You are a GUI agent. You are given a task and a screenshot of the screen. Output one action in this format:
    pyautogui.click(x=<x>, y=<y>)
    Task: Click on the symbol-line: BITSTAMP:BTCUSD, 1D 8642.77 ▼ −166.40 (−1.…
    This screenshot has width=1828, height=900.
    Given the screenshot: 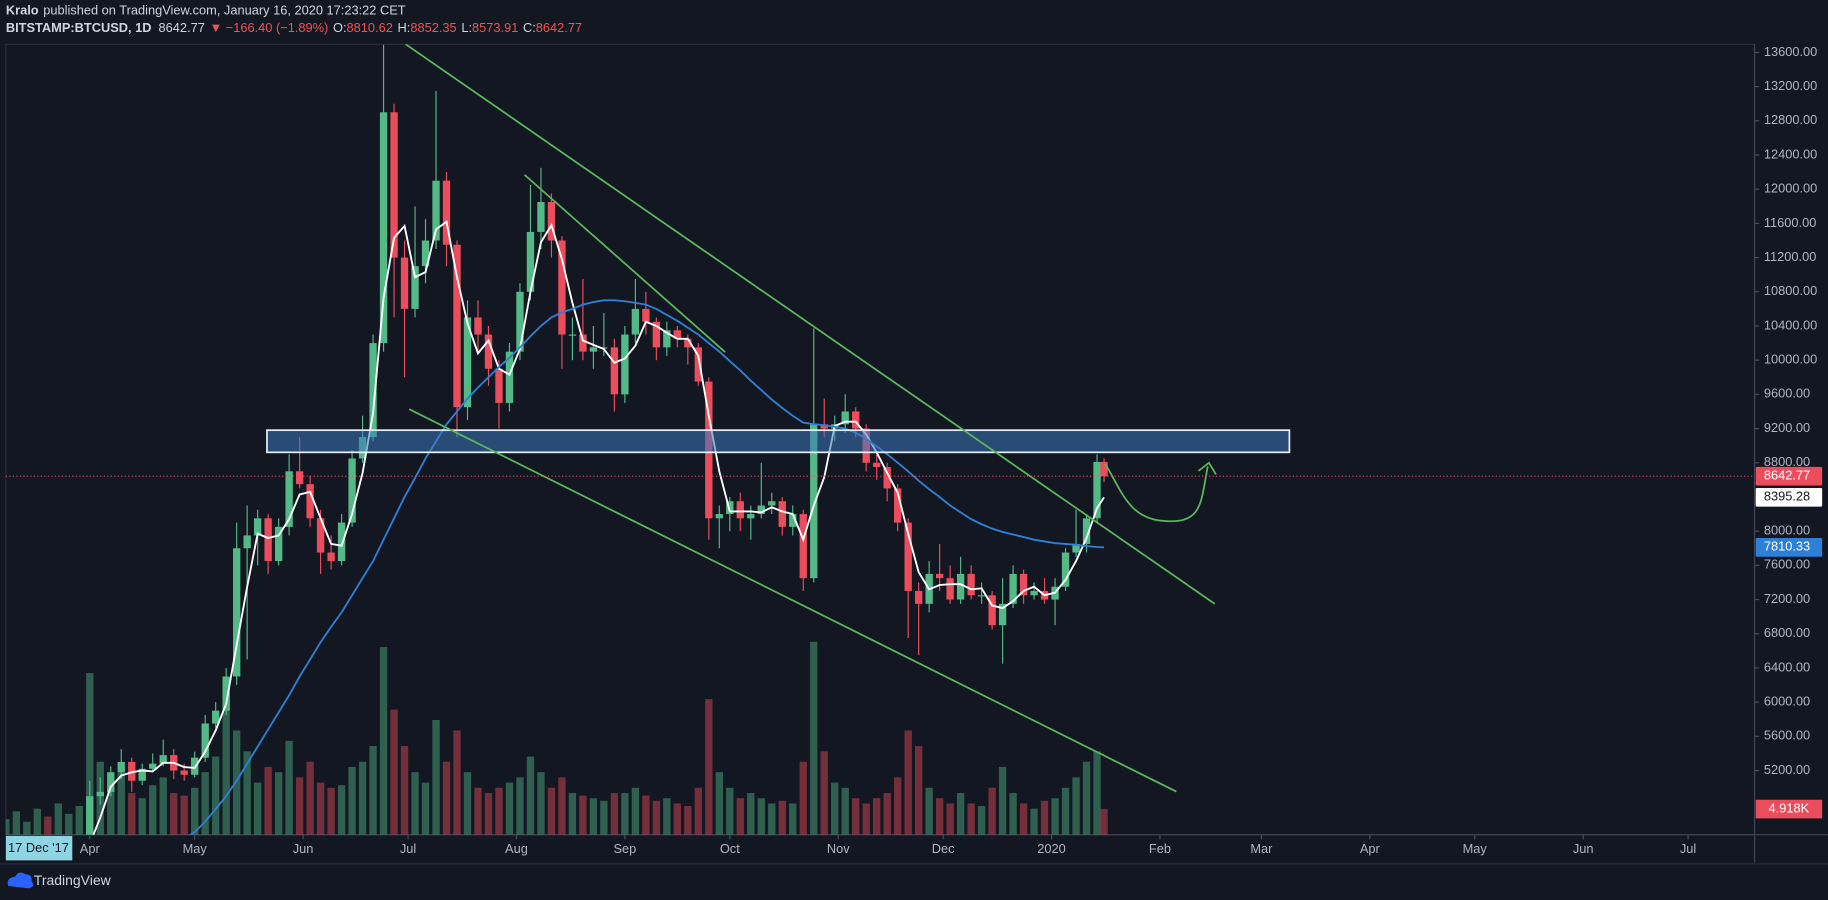 What is the action you would take?
    pyautogui.click(x=294, y=28)
    